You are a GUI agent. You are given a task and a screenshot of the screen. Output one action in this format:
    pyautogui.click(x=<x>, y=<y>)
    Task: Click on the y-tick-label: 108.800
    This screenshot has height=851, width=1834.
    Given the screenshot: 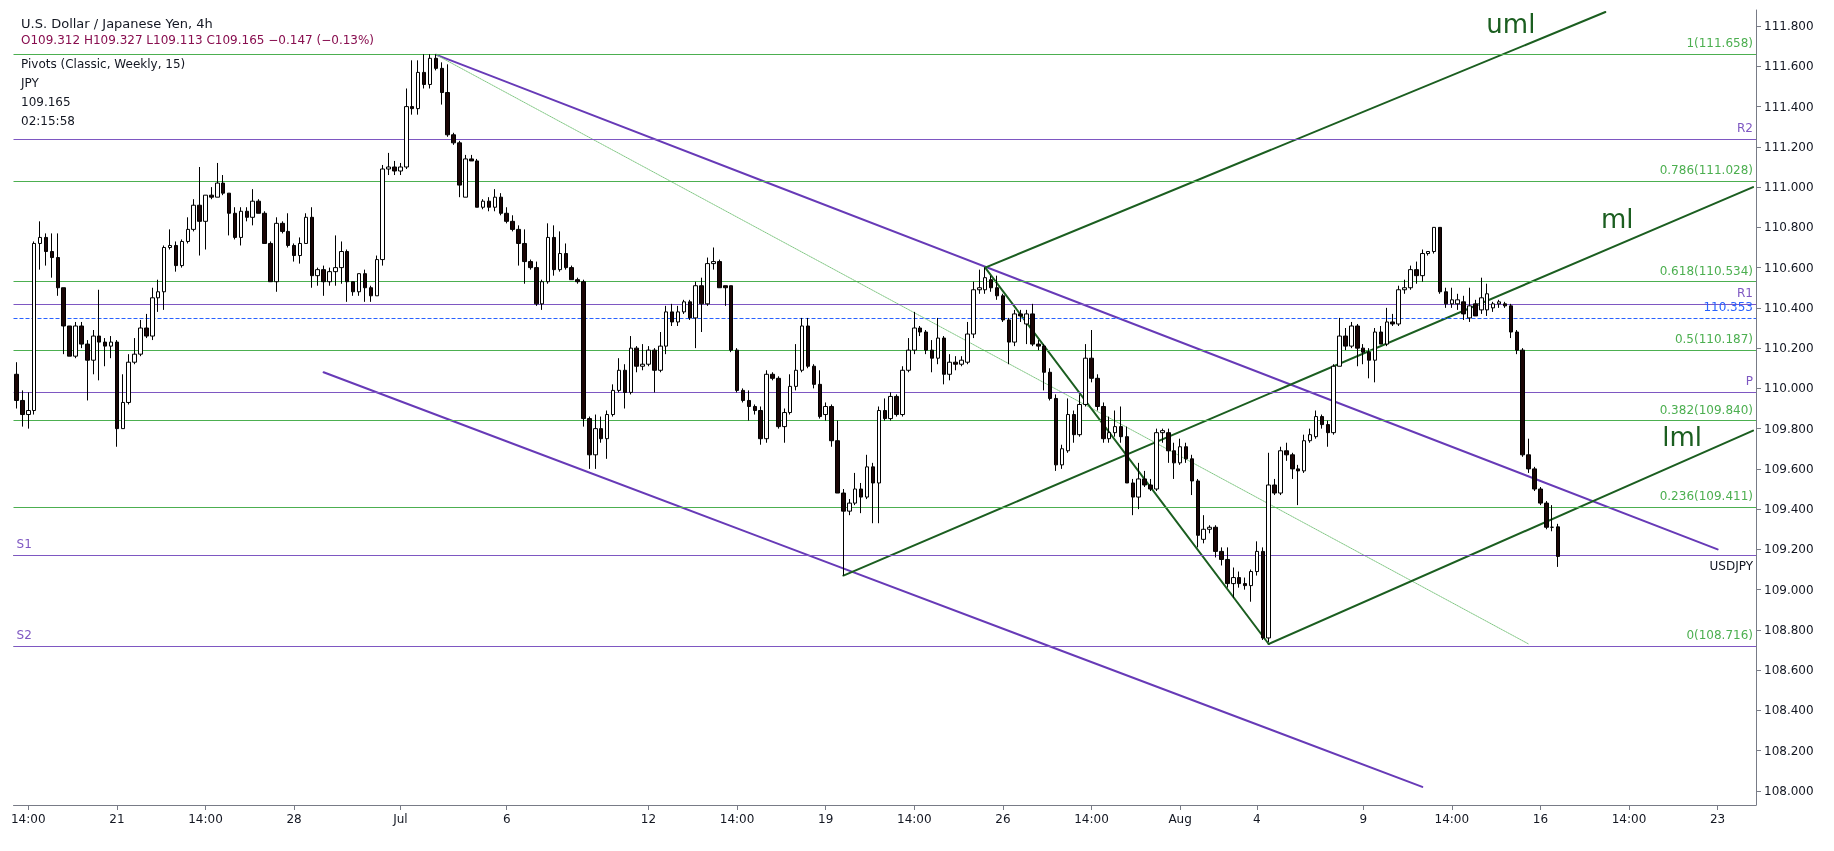 What is the action you would take?
    pyautogui.click(x=1789, y=629)
    